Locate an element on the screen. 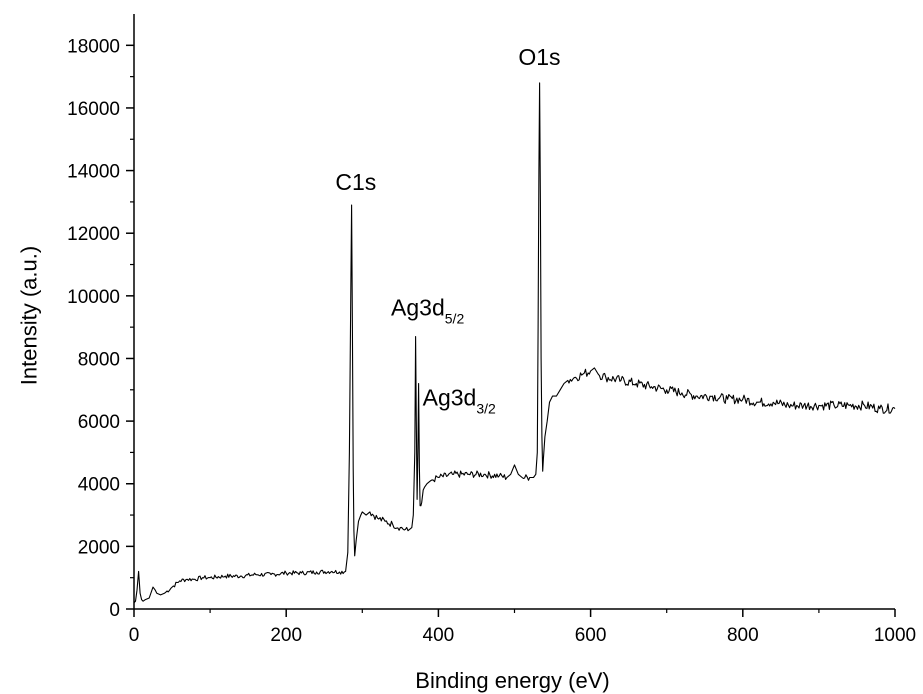 This screenshot has width=923, height=694. peak-label: O1s is located at coordinates (539, 57).